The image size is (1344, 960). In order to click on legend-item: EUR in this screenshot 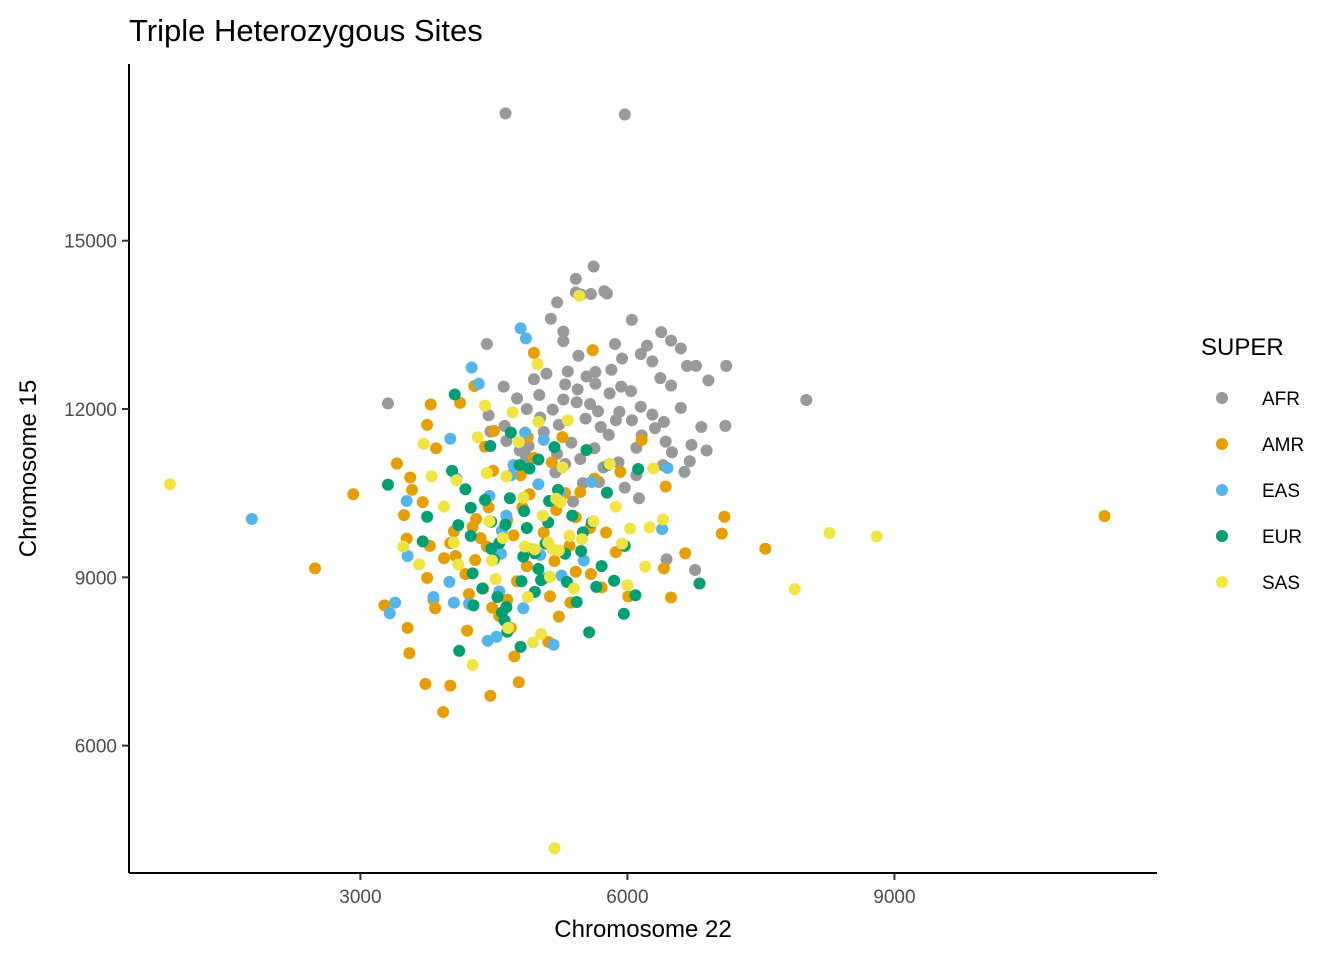, I will do `click(1259, 537)`.